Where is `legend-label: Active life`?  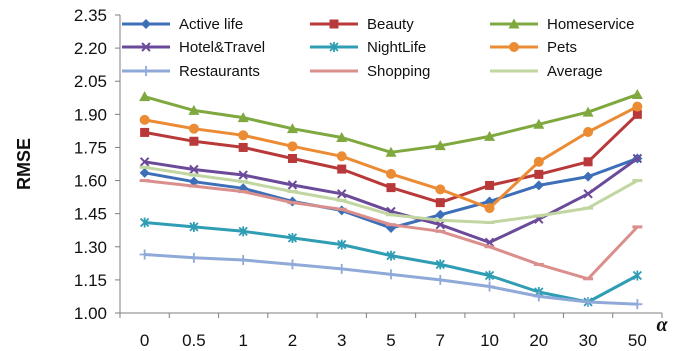
legend-label: Active life is located at coordinates (211, 24).